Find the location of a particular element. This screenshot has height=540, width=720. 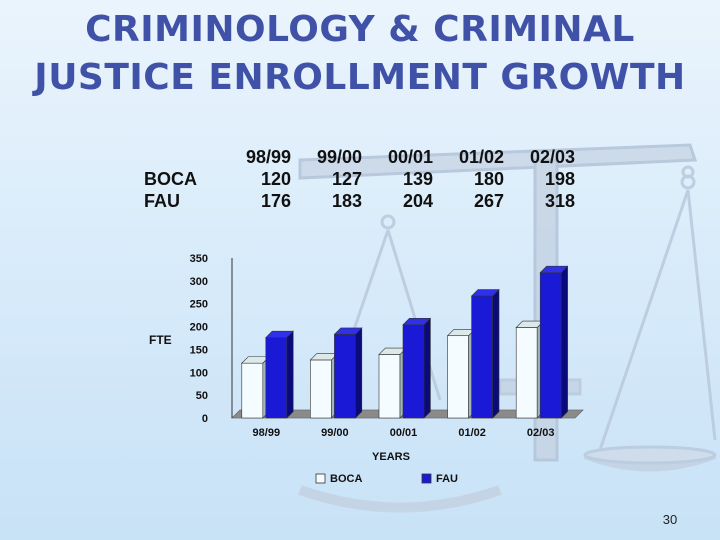

y-tick-label: 300 is located at coordinates (199, 282).